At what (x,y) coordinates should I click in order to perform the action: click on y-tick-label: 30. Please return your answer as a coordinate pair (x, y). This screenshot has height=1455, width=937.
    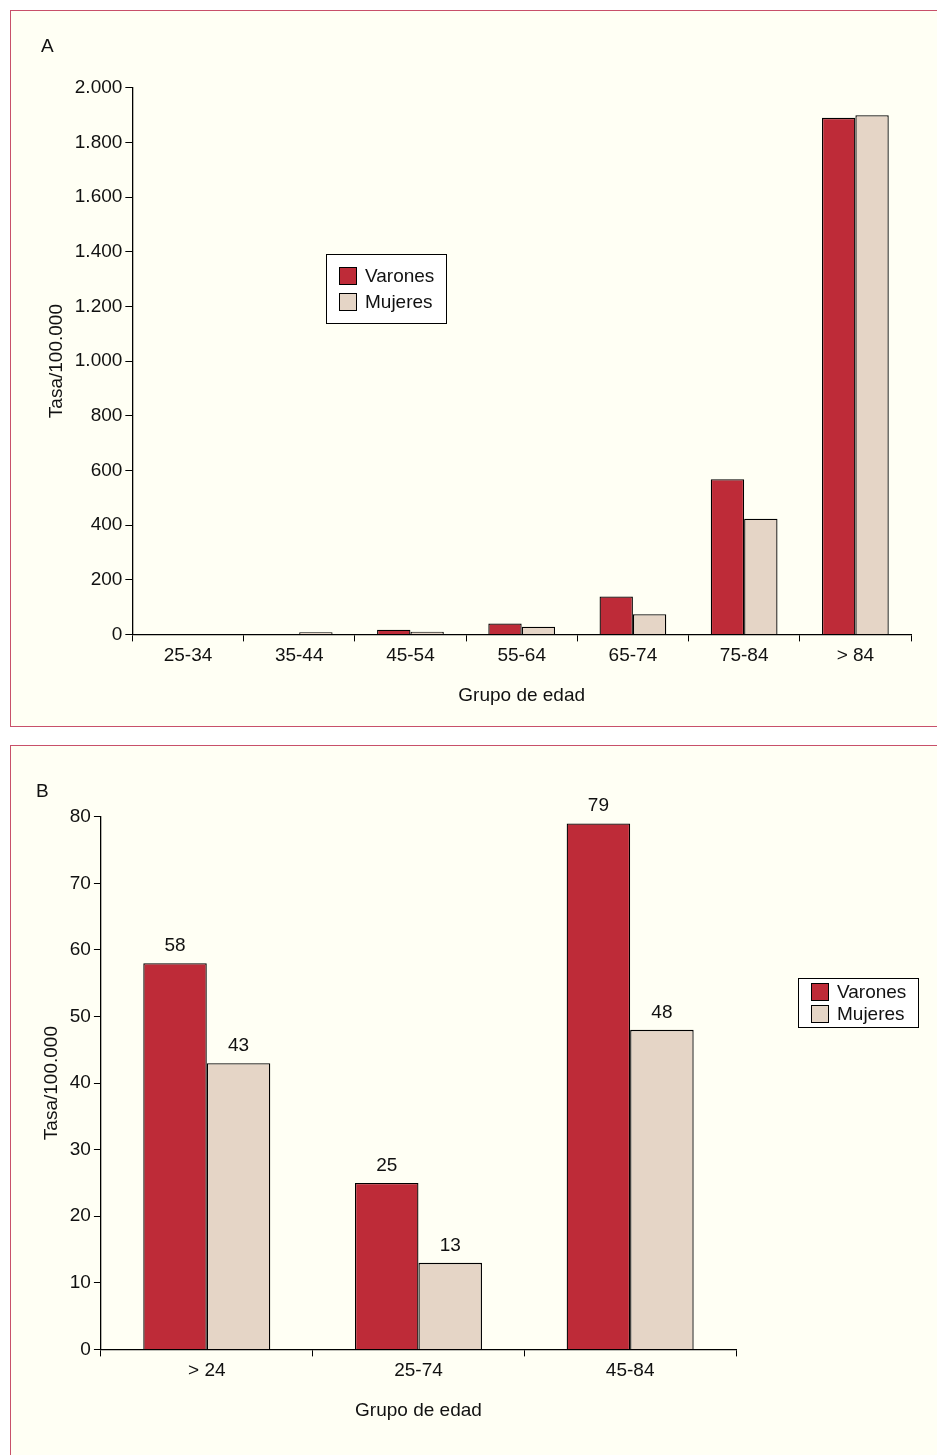
    Looking at the image, I should click on (80, 1148).